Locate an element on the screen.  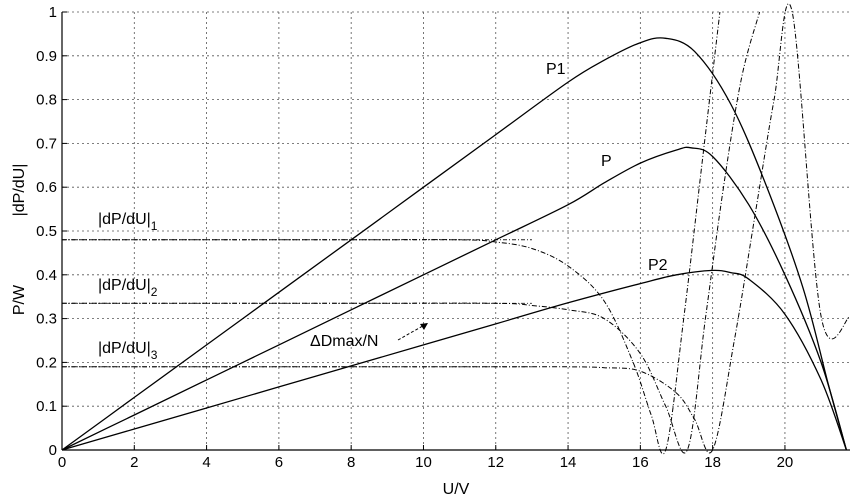
y-tick-label: 0.1 is located at coordinates (46, 406).